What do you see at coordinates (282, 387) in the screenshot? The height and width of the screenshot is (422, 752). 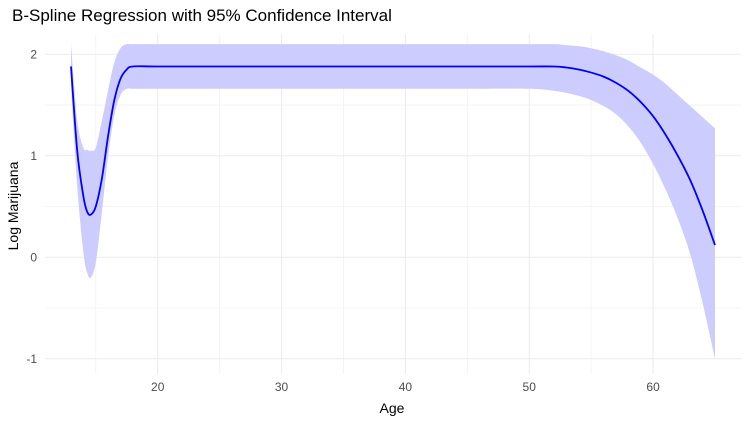 I see `x-tick-label: 30` at bounding box center [282, 387].